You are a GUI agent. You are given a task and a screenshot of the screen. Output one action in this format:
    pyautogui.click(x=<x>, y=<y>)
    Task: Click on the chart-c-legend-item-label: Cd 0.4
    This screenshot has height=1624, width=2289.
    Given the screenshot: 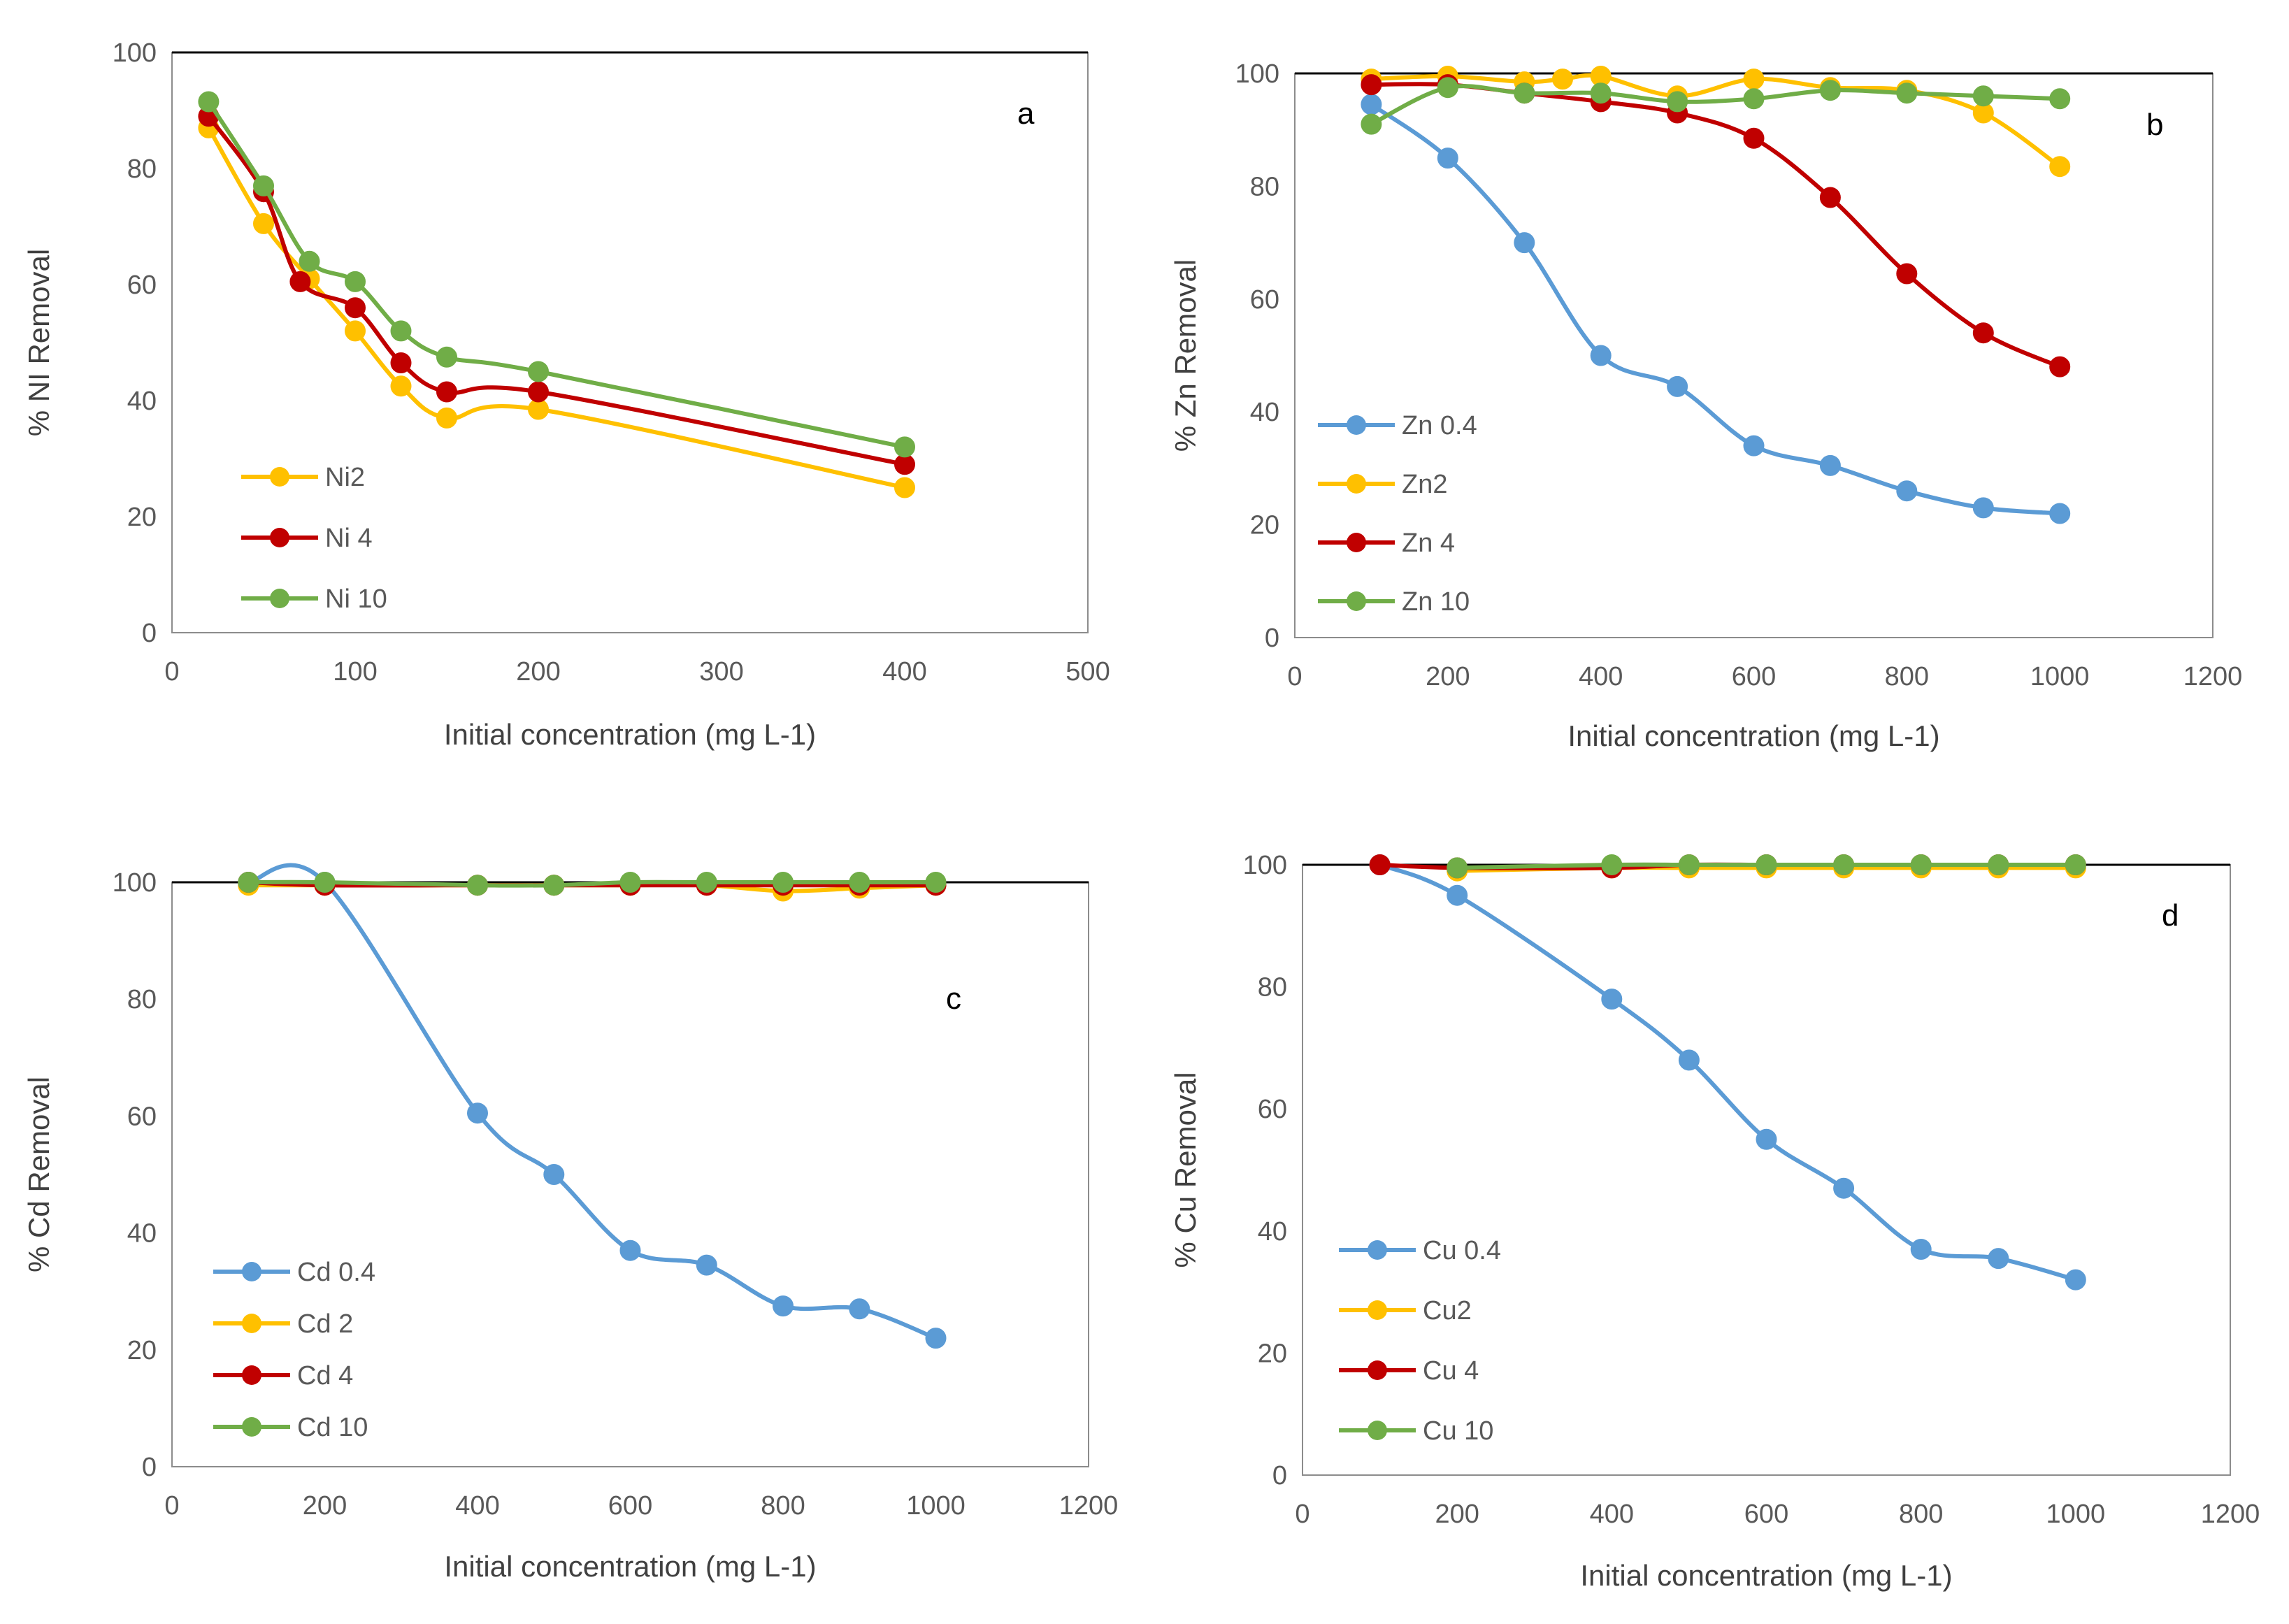 What is the action you would take?
    pyautogui.click(x=336, y=1272)
    